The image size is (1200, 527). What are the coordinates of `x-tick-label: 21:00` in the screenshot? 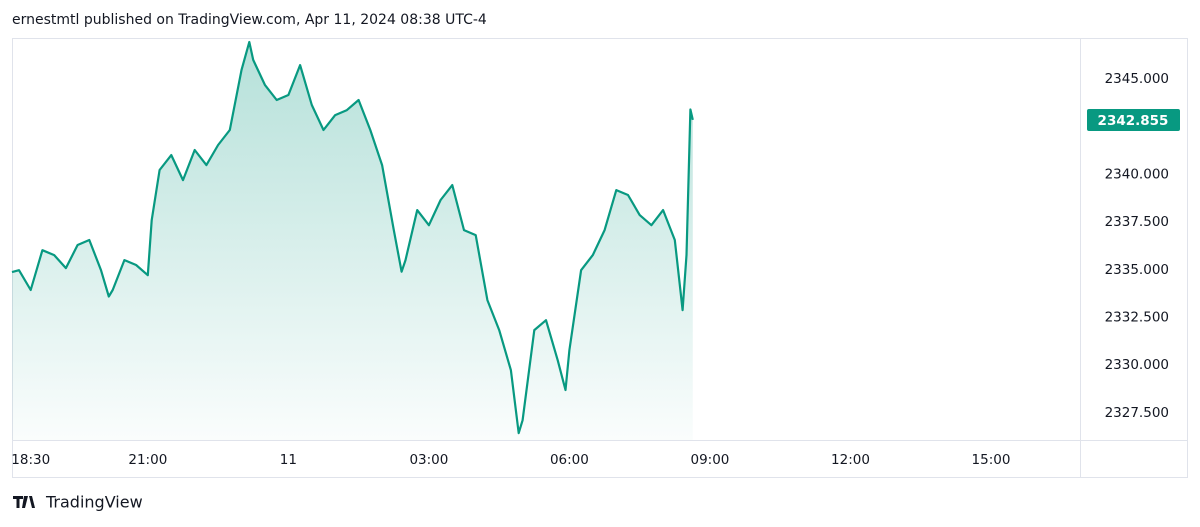 It's located at (147, 460).